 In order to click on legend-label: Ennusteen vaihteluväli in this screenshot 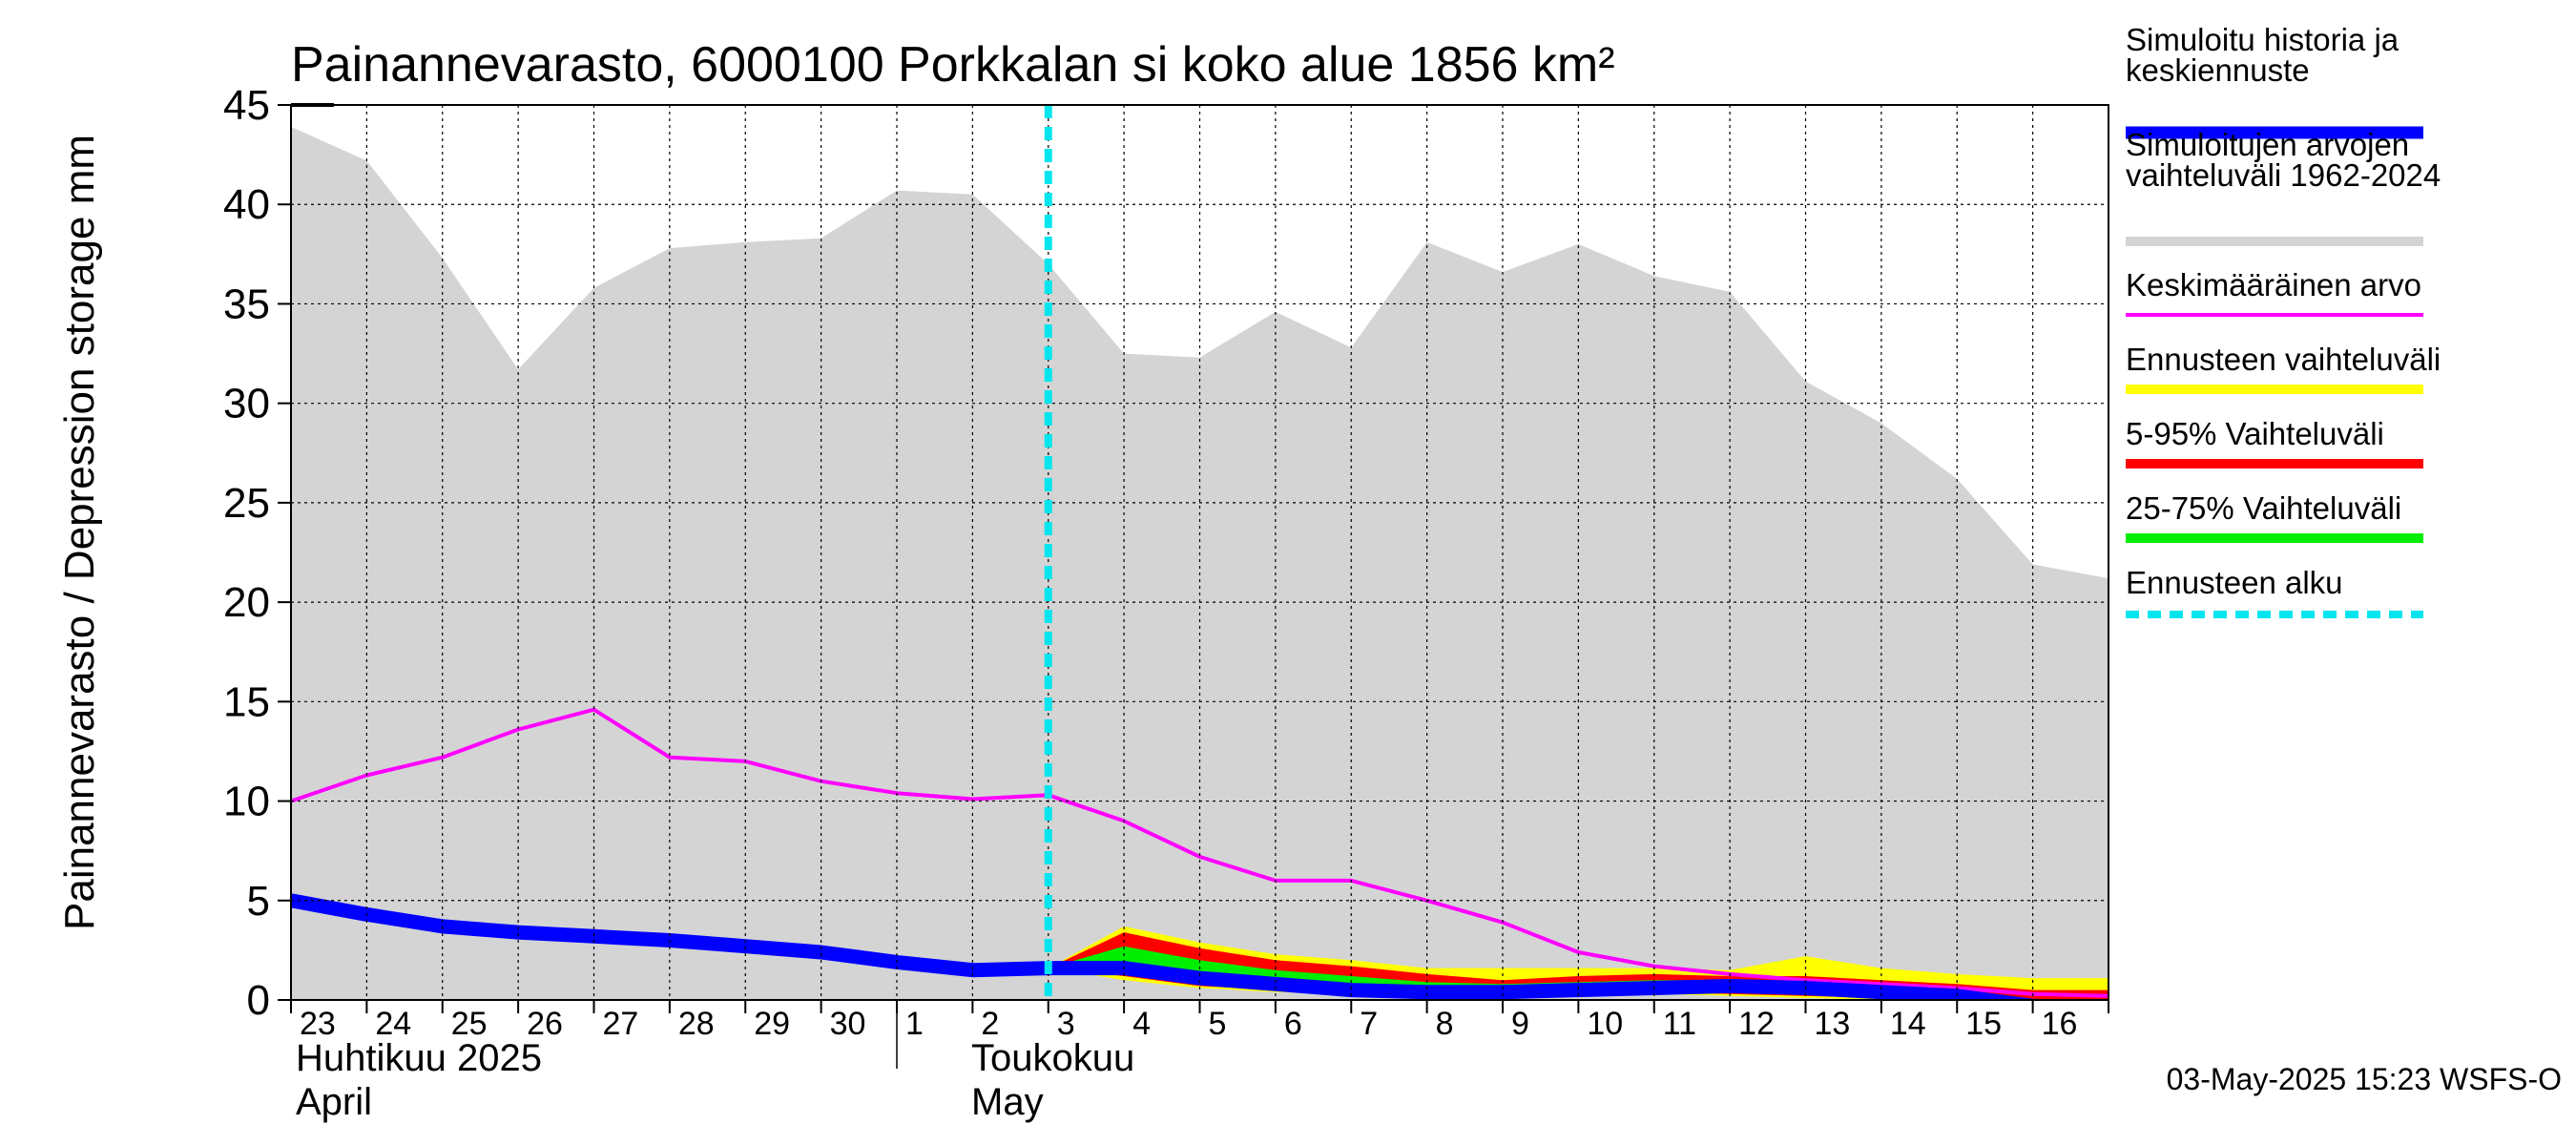, I will do `click(2283, 360)`.